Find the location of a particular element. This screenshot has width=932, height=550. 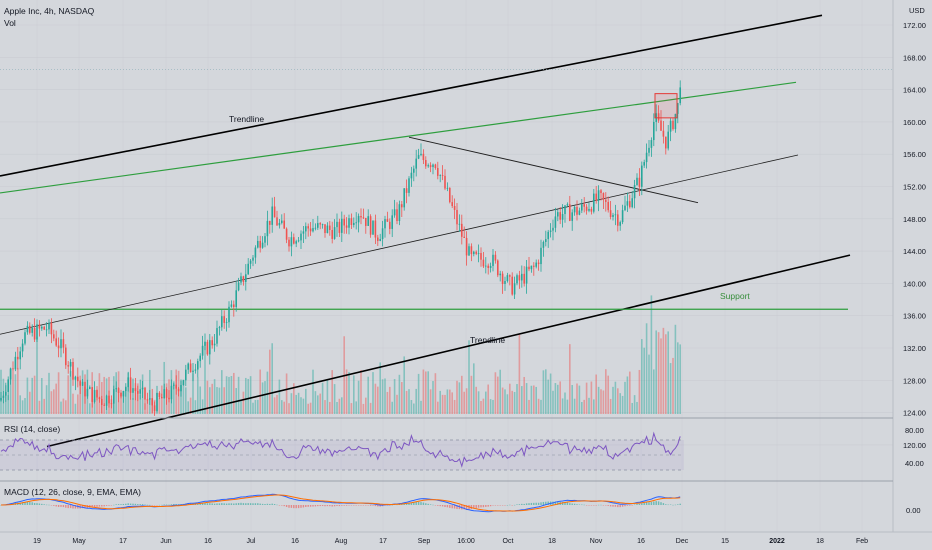

zone-box is located at coordinates (666, 106).